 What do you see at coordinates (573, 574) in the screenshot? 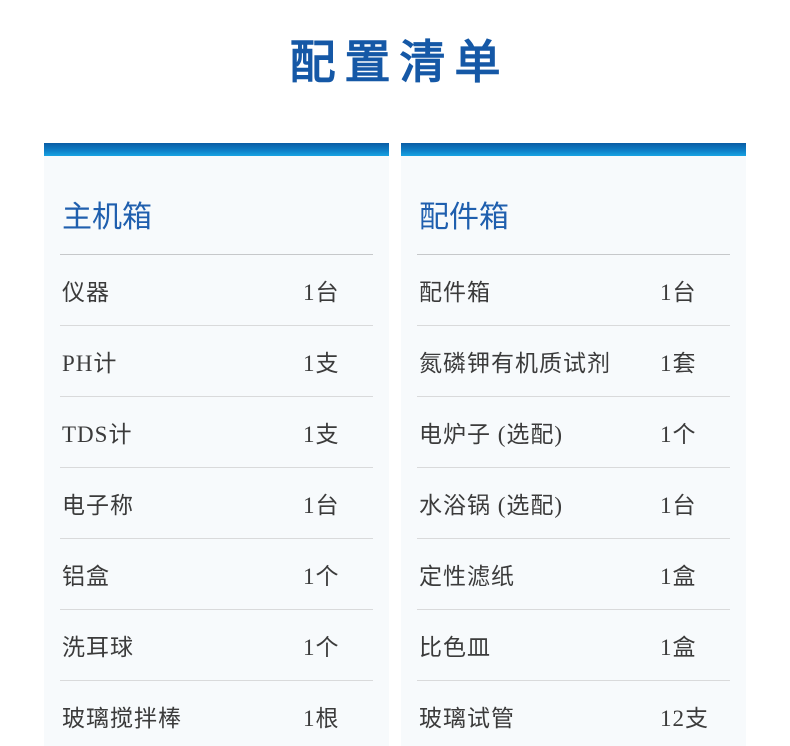
I see `table-row: 定性滤纸 1盒` at bounding box center [573, 574].